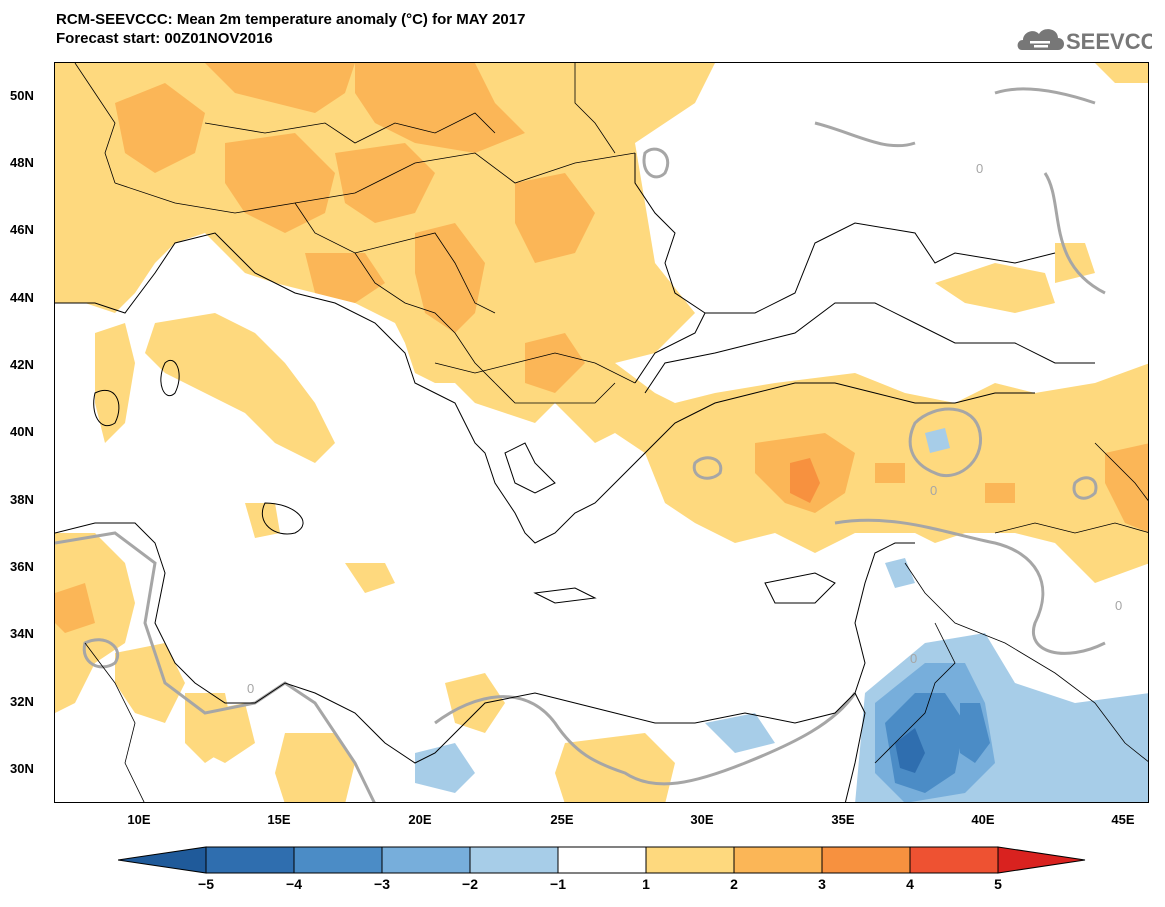 Image resolution: width=1165 pixels, height=907 pixels. Describe the element at coordinates (734, 884) in the screenshot. I see `colorbar-tick: 2` at that location.